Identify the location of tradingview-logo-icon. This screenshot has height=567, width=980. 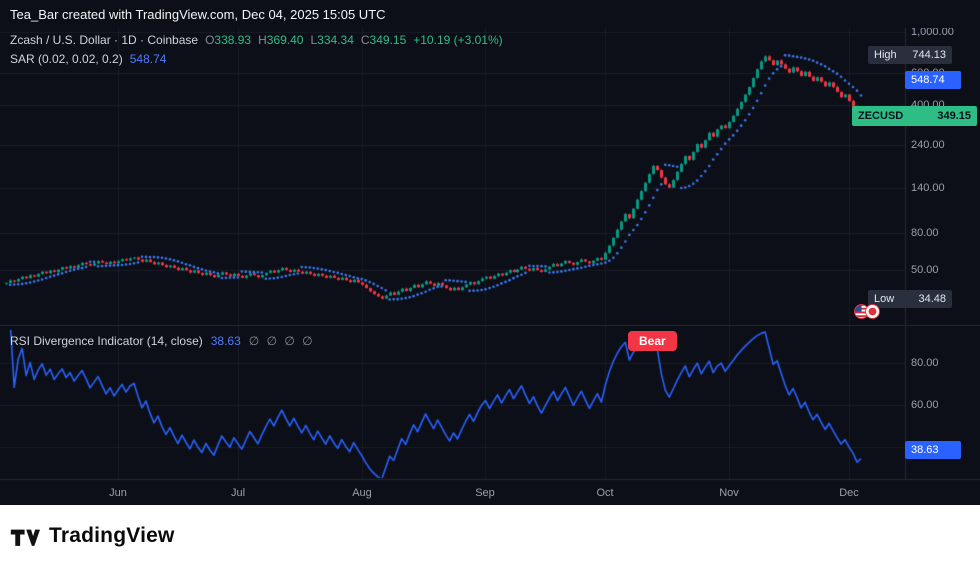
(25, 536).